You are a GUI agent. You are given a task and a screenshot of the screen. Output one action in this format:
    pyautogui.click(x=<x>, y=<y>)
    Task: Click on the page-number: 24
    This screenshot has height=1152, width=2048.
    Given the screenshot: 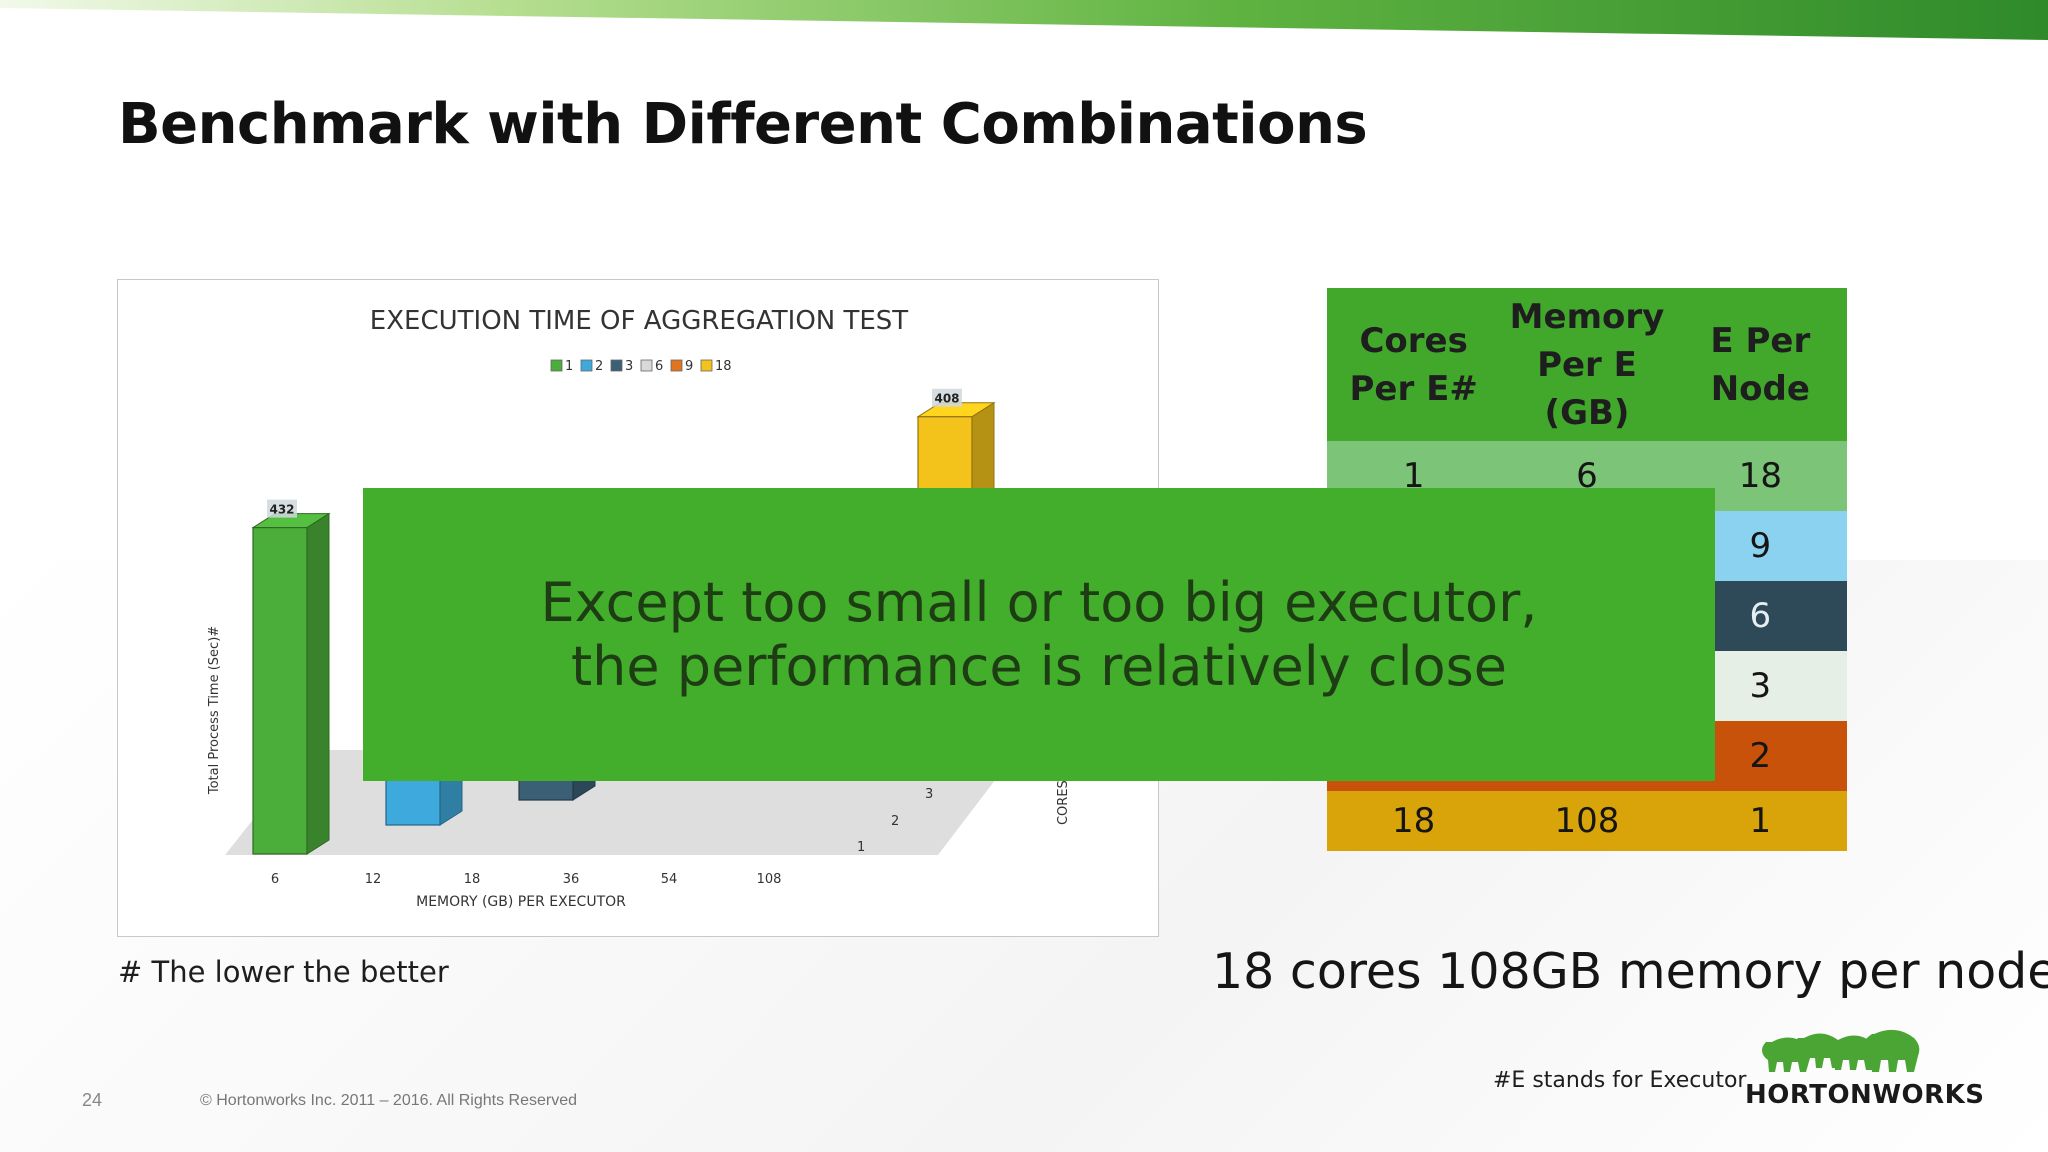 What is the action you would take?
    pyautogui.click(x=92, y=1100)
    